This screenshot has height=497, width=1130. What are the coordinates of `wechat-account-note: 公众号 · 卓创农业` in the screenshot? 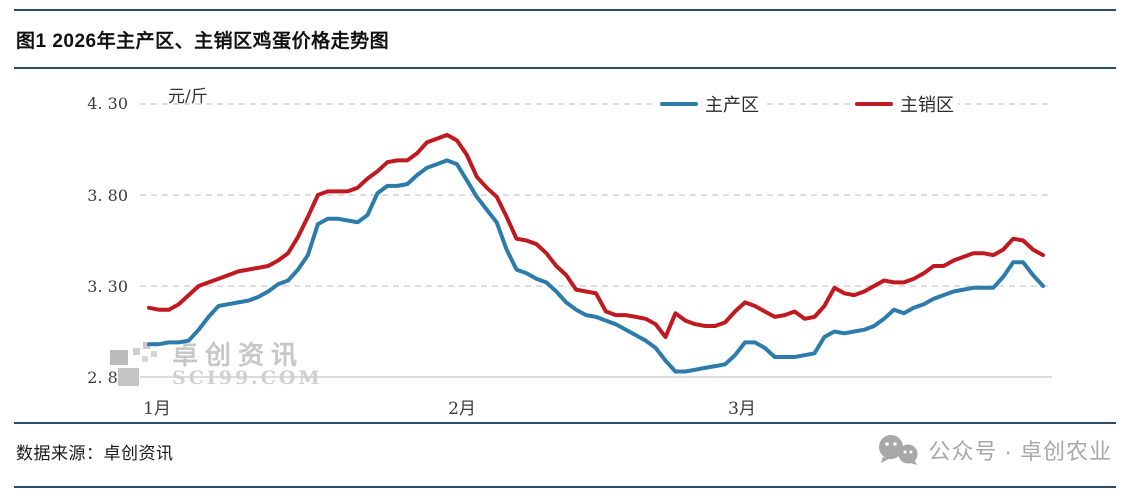 It's located at (994, 450).